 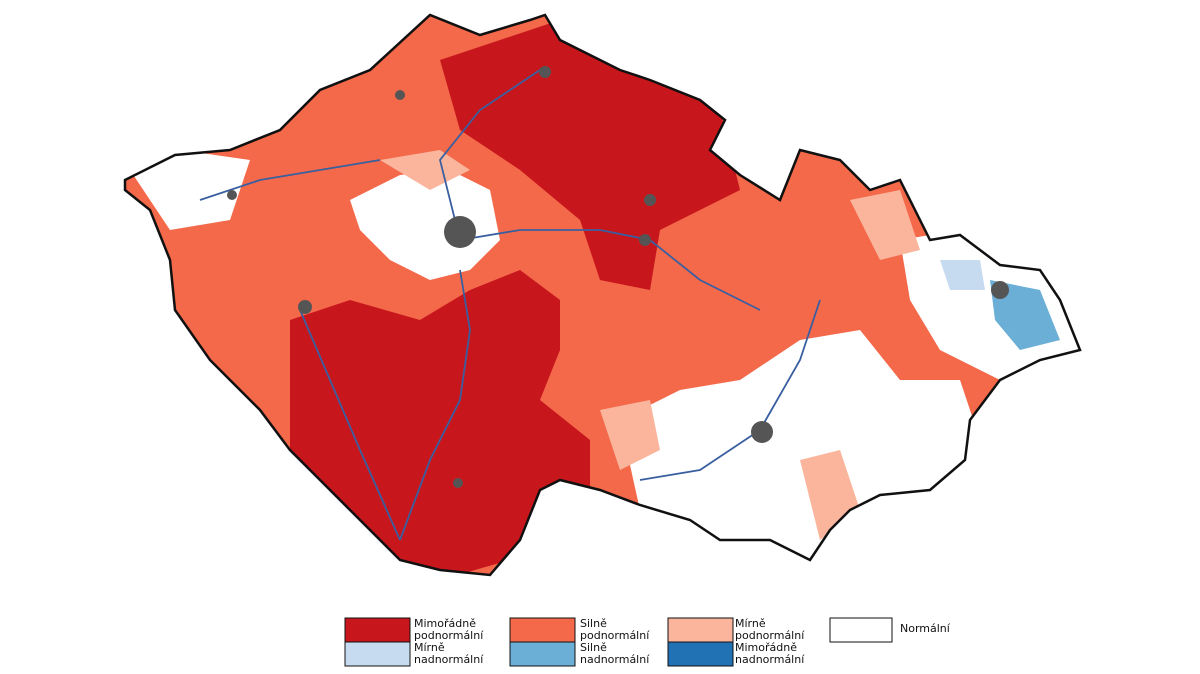 What do you see at coordinates (1025, 315) in the screenshot?
I see `region-strong-above` at bounding box center [1025, 315].